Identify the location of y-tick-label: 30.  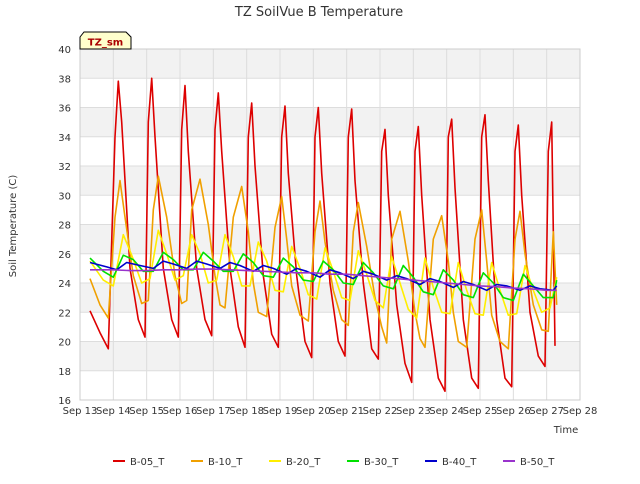
(64, 196).